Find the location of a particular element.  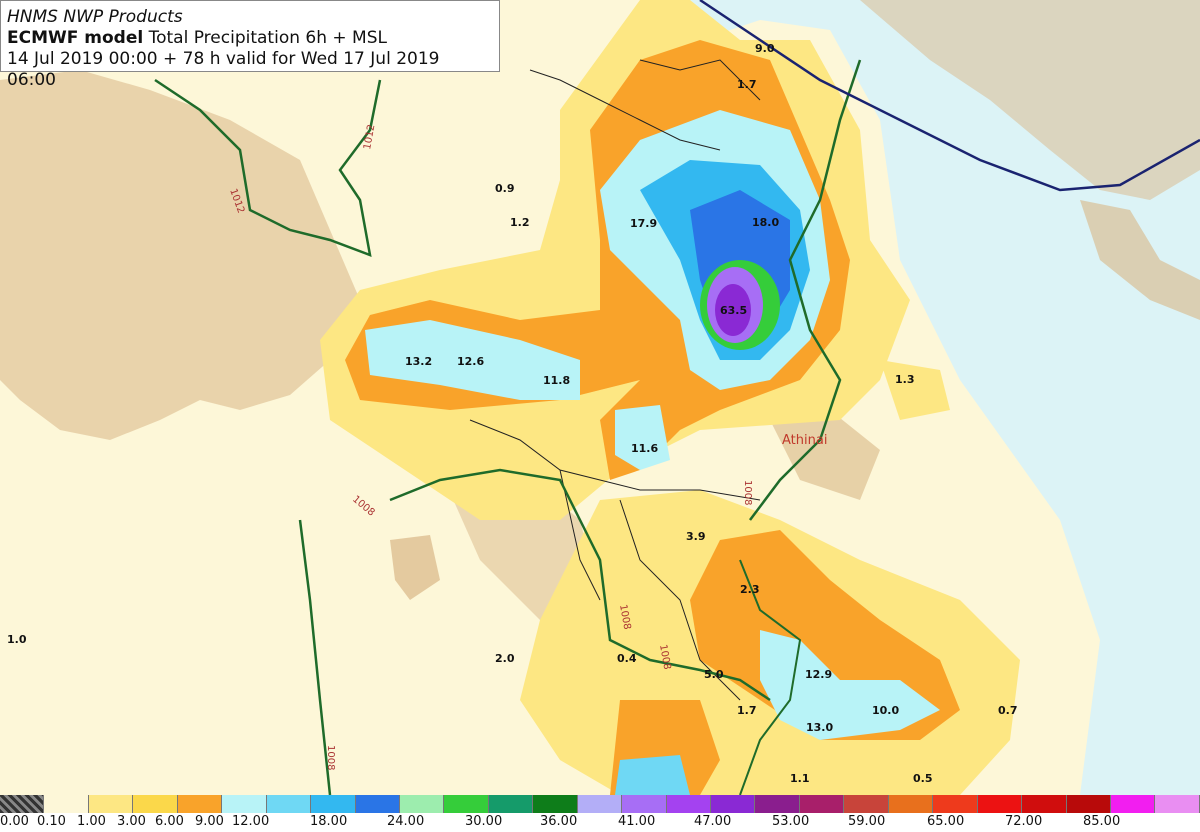

precip-value: 0.9 is located at coordinates (505, 188).